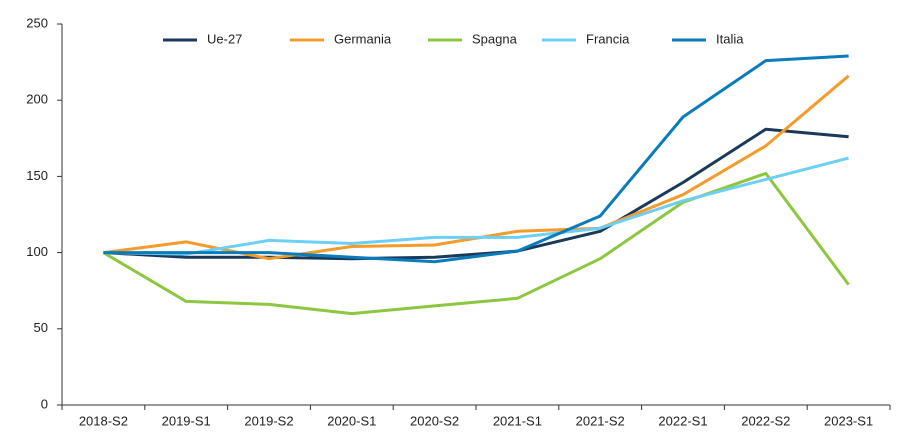 The height and width of the screenshot is (432, 897). I want to click on legend-label: Spagna, so click(495, 38).